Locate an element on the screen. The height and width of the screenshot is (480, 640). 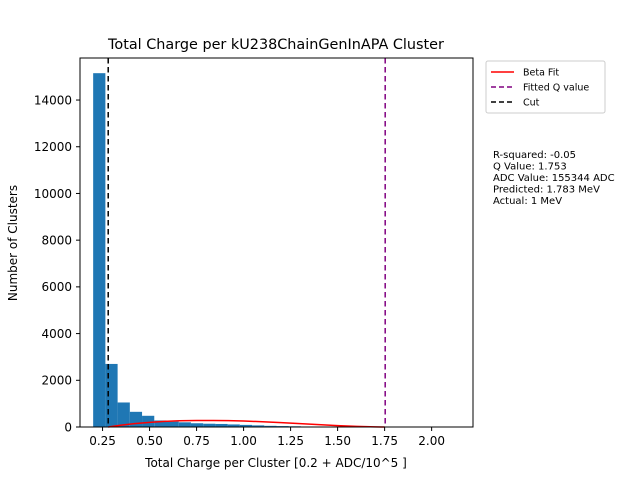
fit-layer is located at coordinates (246, 423).